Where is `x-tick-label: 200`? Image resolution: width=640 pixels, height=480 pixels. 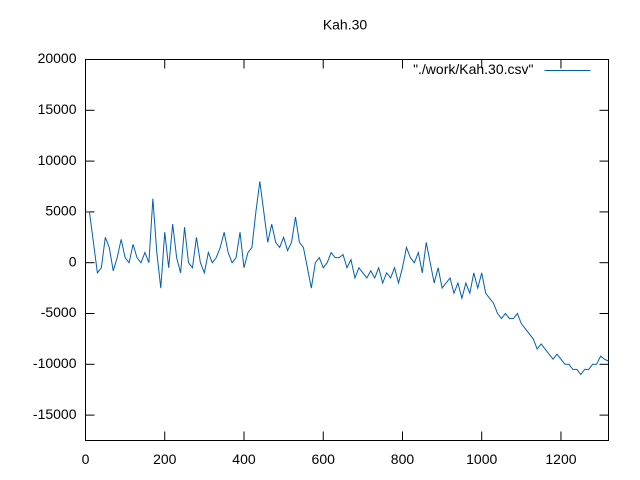
x-tick-label: 200 is located at coordinates (165, 459).